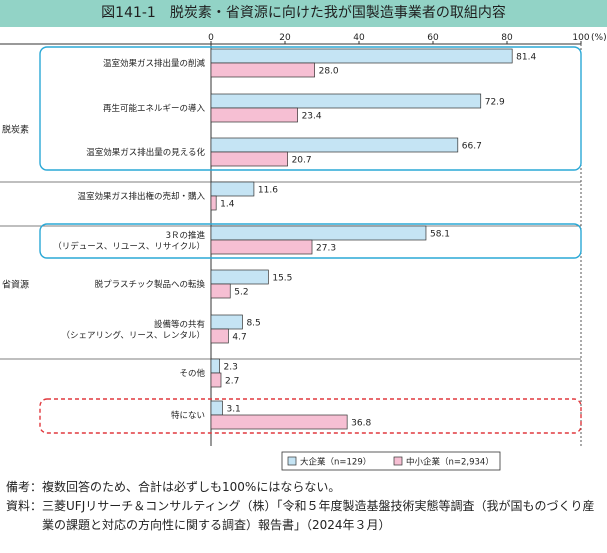 This screenshot has height=553, width=607. Describe the element at coordinates (24, 487) in the screenshot. I see `remark-label: 備考：` at that location.